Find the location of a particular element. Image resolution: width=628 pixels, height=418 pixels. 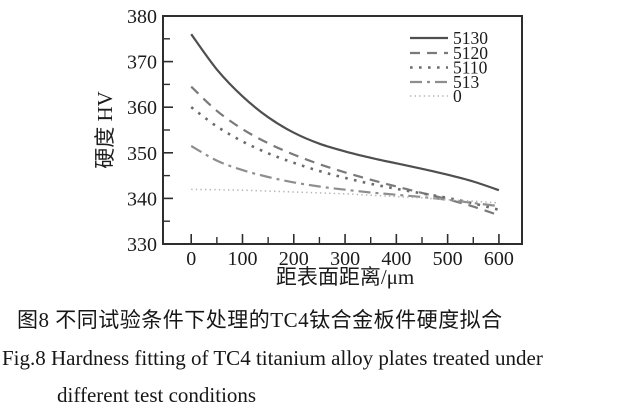

legend-label-0: 0 is located at coordinates (457, 96).